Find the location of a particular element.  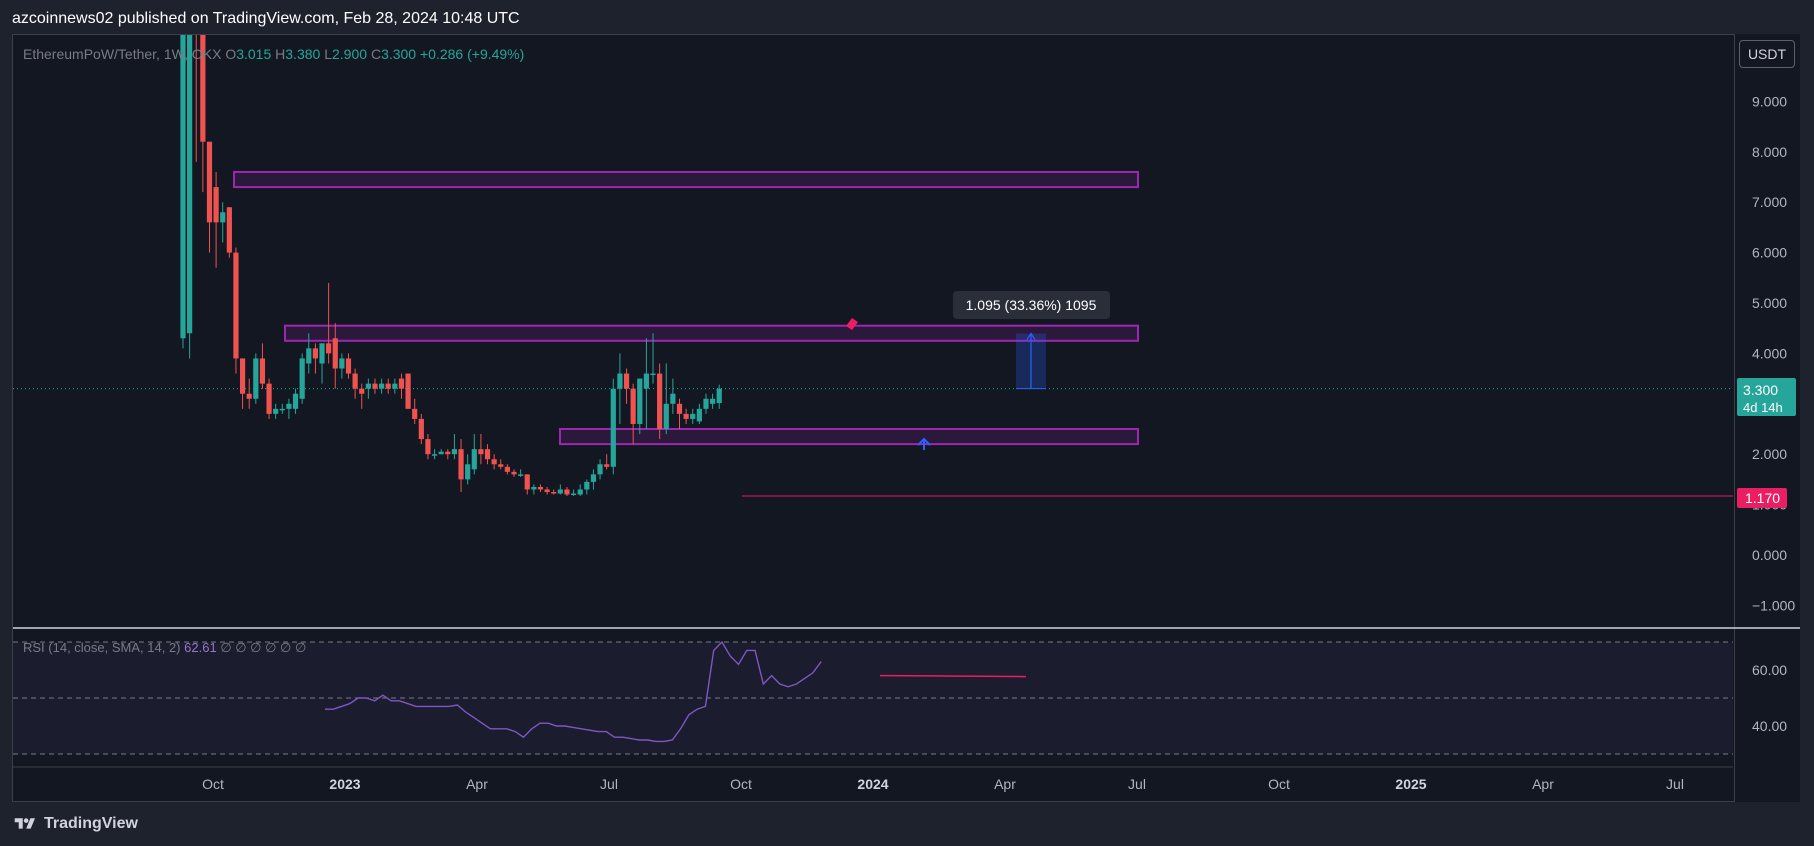

price-tick-label: 9.000 is located at coordinates (1769, 101).